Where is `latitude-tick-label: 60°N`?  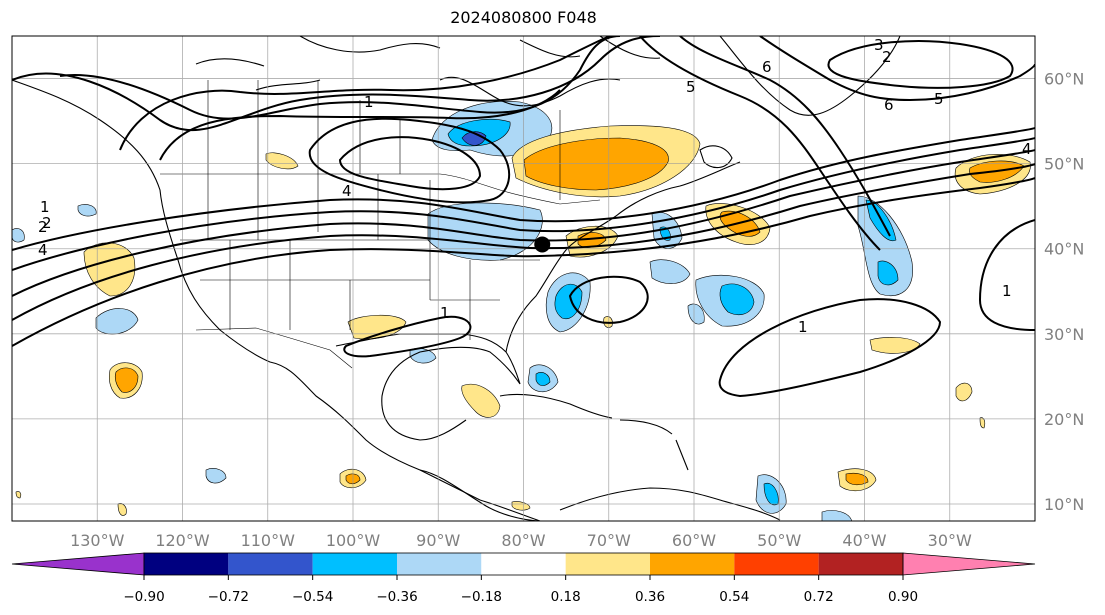 latitude-tick-label: 60°N is located at coordinates (1064, 79).